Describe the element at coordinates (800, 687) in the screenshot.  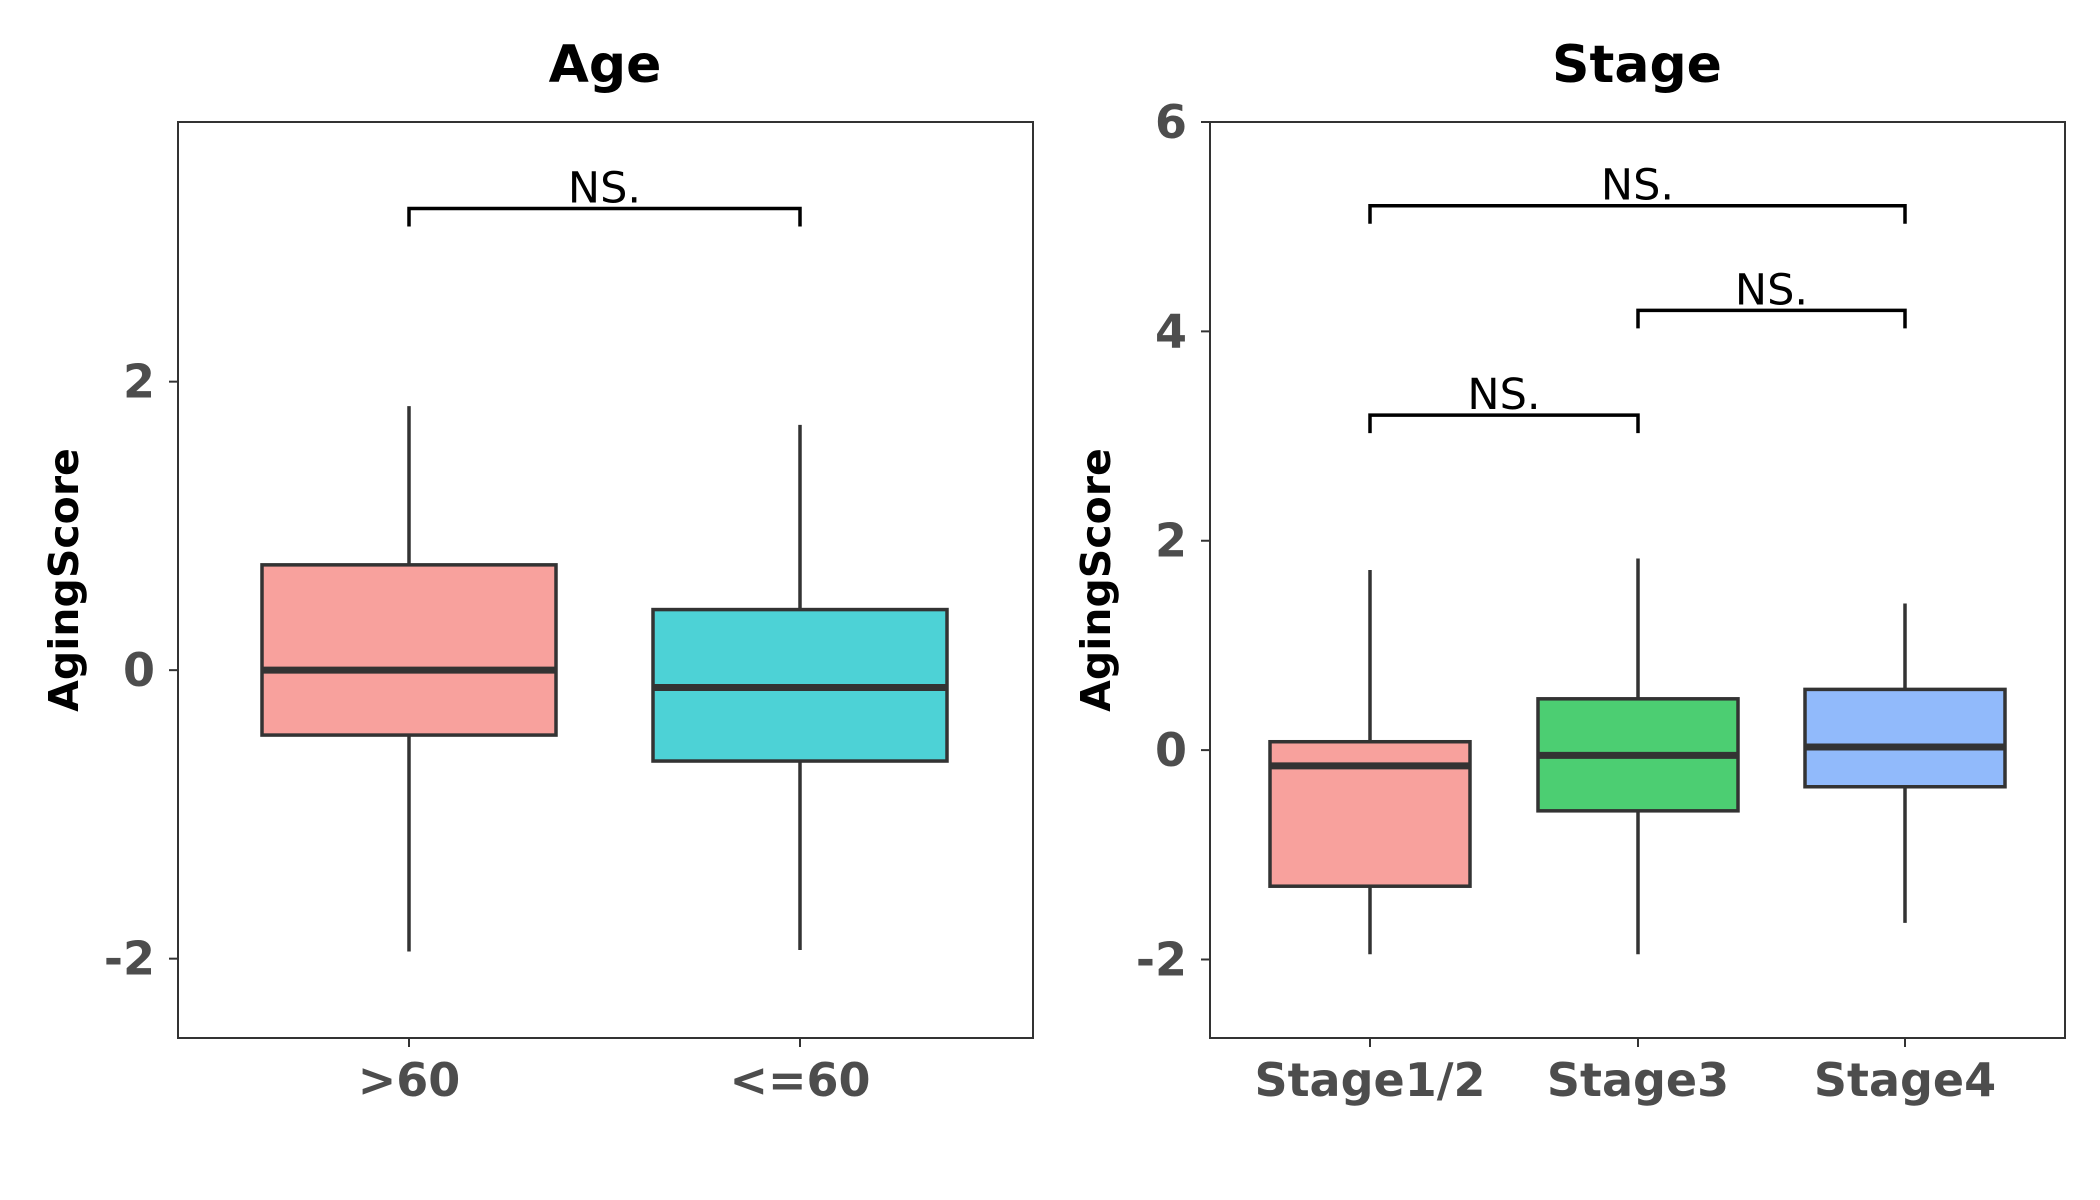
I see `box-<=60` at that location.